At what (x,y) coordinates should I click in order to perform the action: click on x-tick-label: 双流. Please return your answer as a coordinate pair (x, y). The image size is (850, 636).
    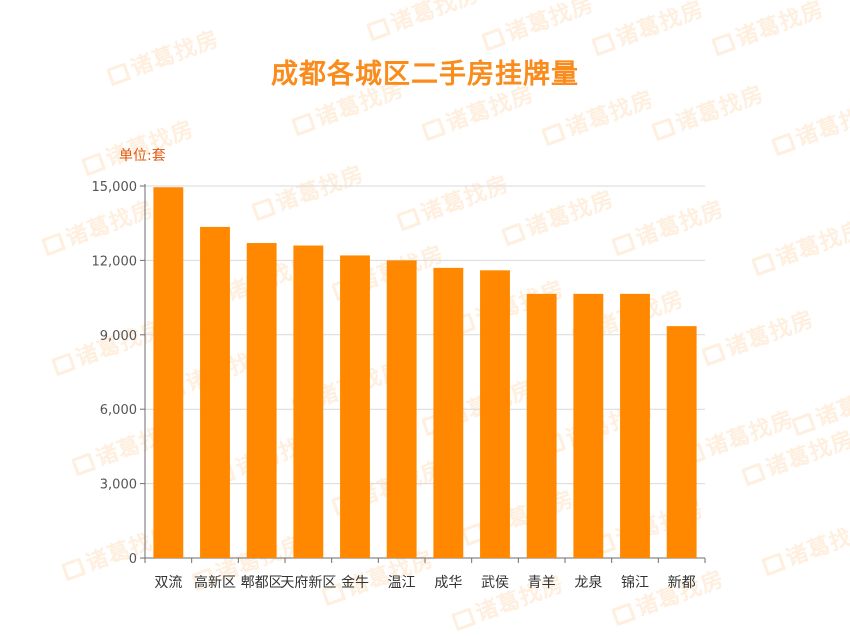
    Looking at the image, I should click on (168, 583).